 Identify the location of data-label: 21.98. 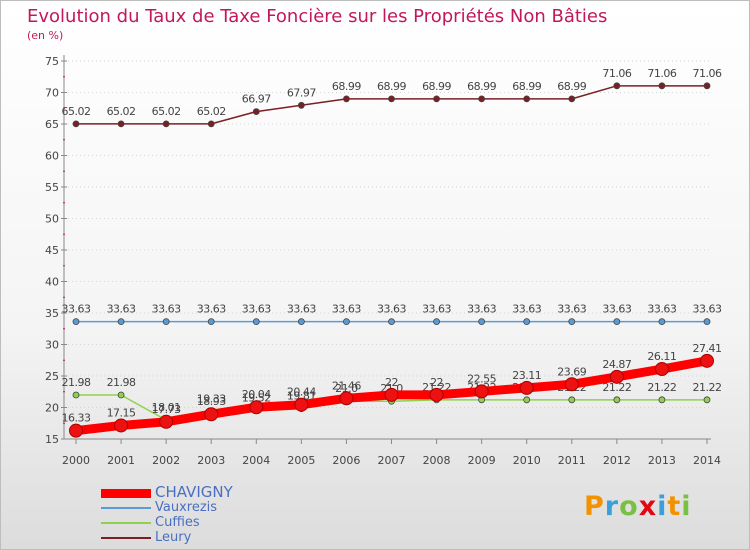
(76, 382).